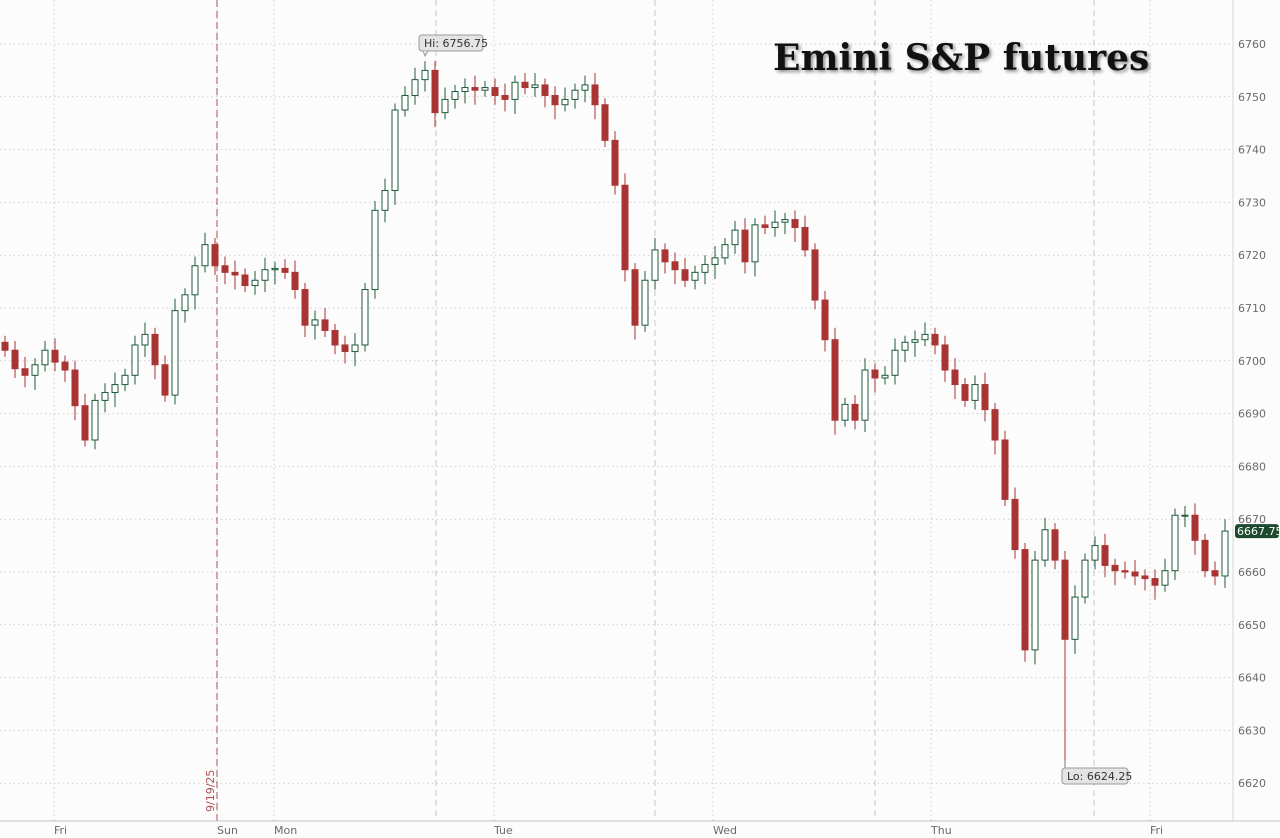 This screenshot has height=838, width=1280. What do you see at coordinates (1252, 572) in the screenshot?
I see `y-tick-label: 6660` at bounding box center [1252, 572].